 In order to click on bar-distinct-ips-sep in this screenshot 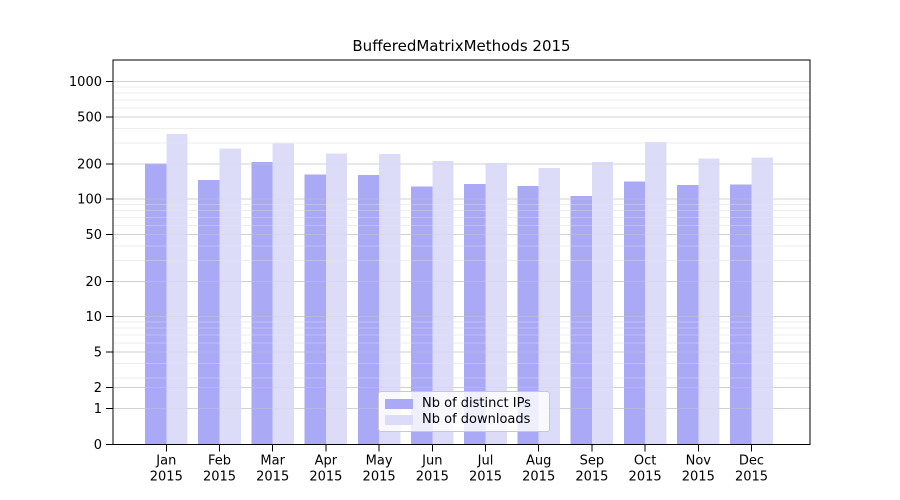, I will do `click(581, 320)`.